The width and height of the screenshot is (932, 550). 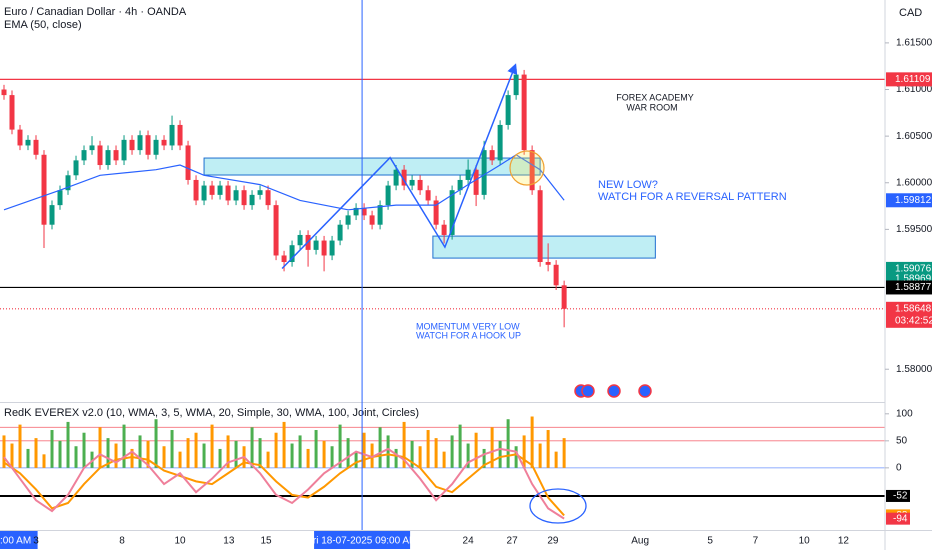 What do you see at coordinates (266, 541) in the screenshot?
I see `x-tick-label: 15` at bounding box center [266, 541].